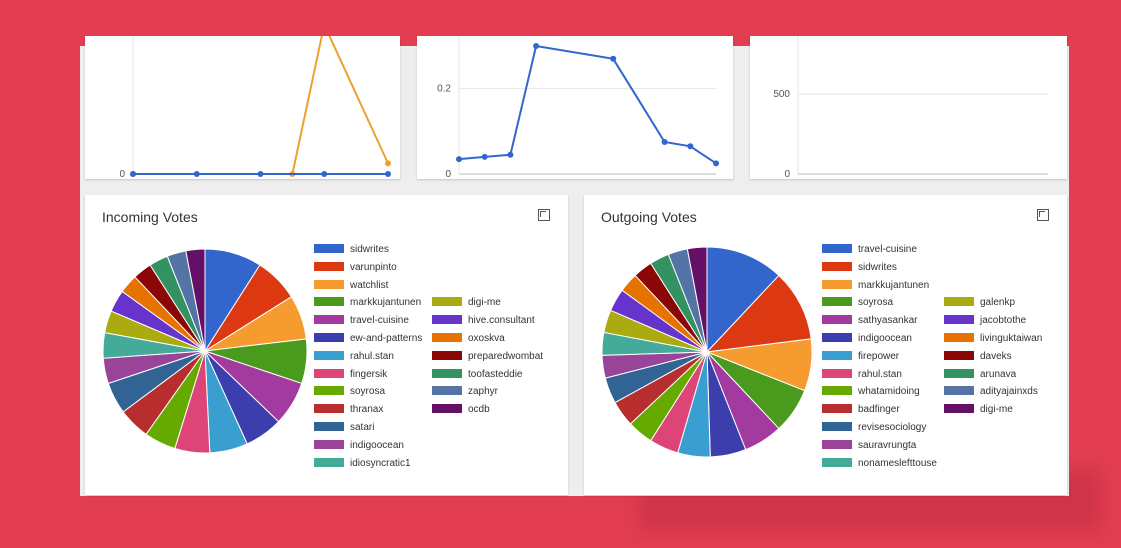 The height and width of the screenshot is (548, 1121). Describe the element at coordinates (1009, 392) in the screenshot. I see `legend-label: adityajainxds` at that location.